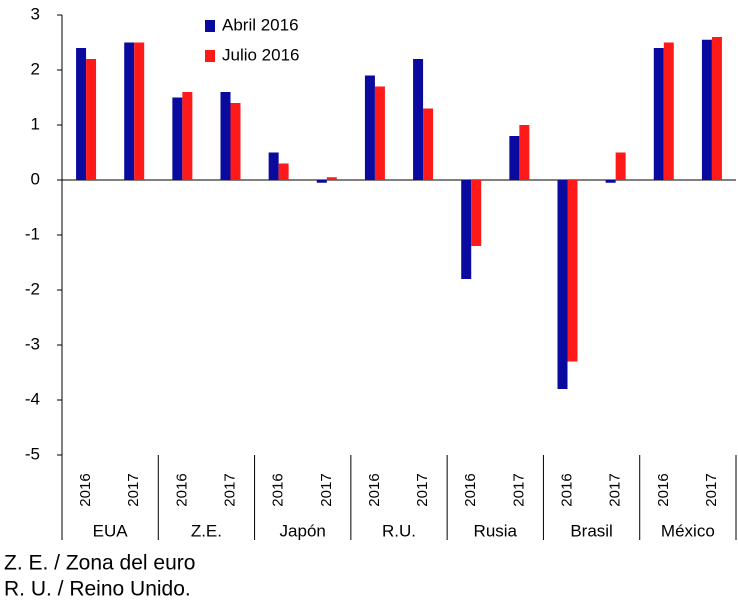  Describe the element at coordinates (688, 530) in the screenshot. I see `group-label: México` at that location.